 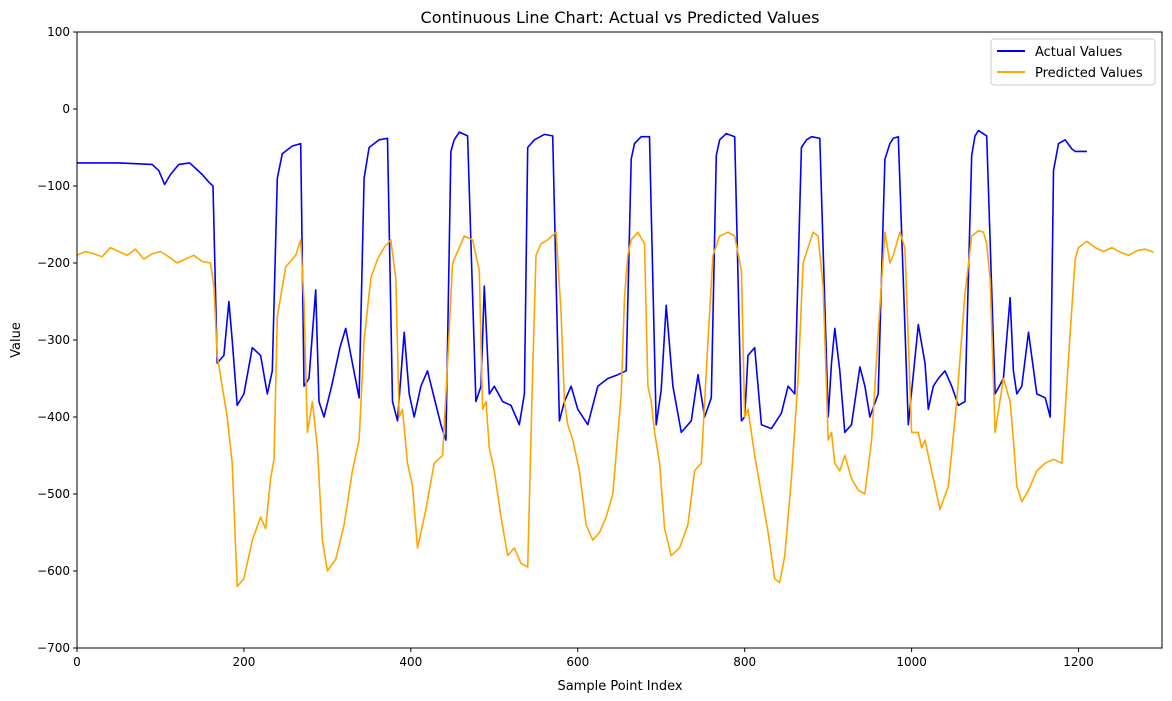 I want to click on x-axis-ticks: 0 200 400 600 800 1000 1200, so click(x=583, y=658).